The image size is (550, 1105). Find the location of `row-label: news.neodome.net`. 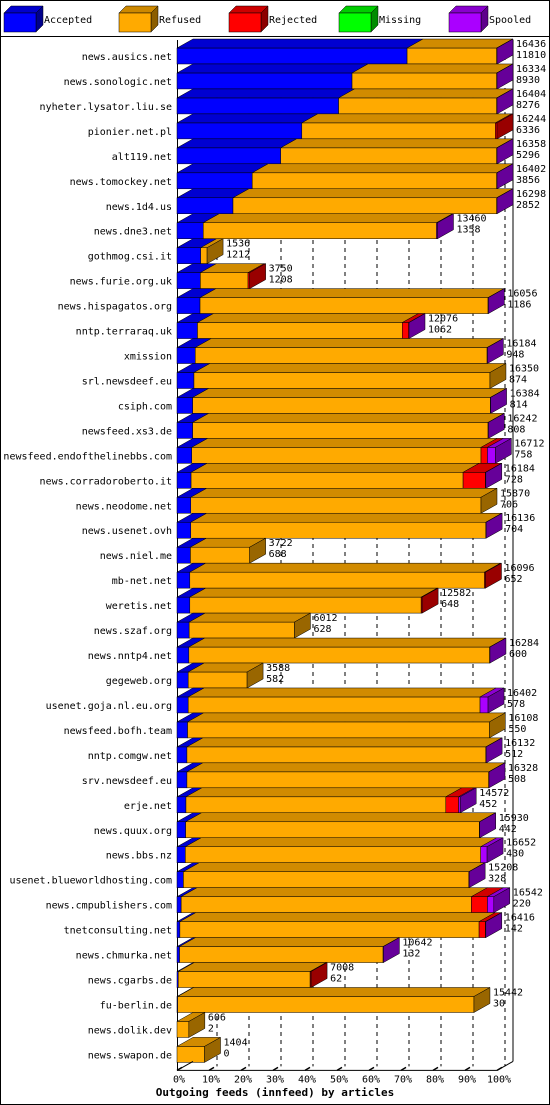

row-label: news.neodome.net is located at coordinates (124, 506).